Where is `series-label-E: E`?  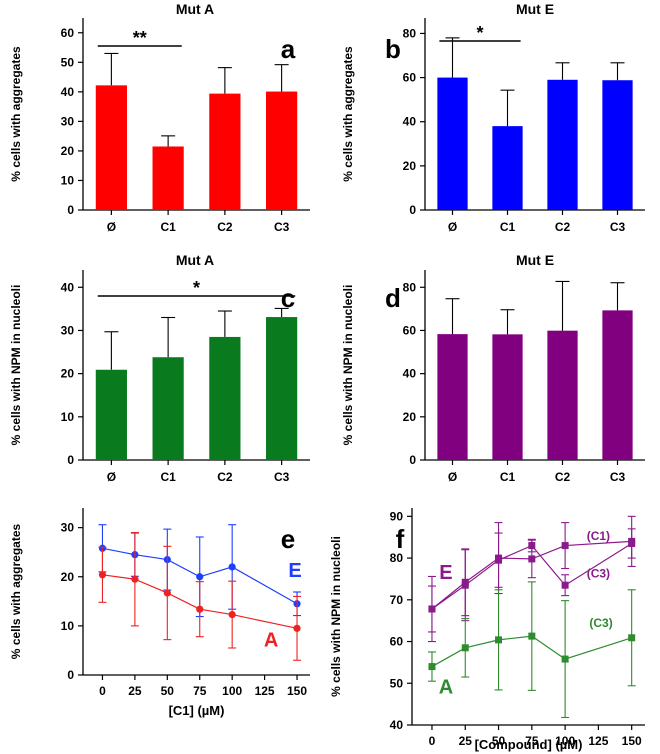 series-label-E: E is located at coordinates (294, 571).